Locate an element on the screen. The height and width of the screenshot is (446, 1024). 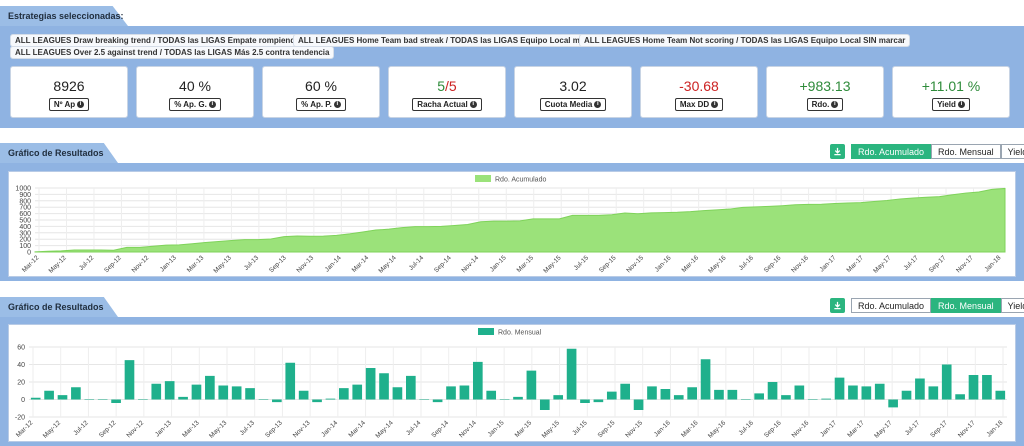
stat-value-text: 8926 is located at coordinates (69, 86).